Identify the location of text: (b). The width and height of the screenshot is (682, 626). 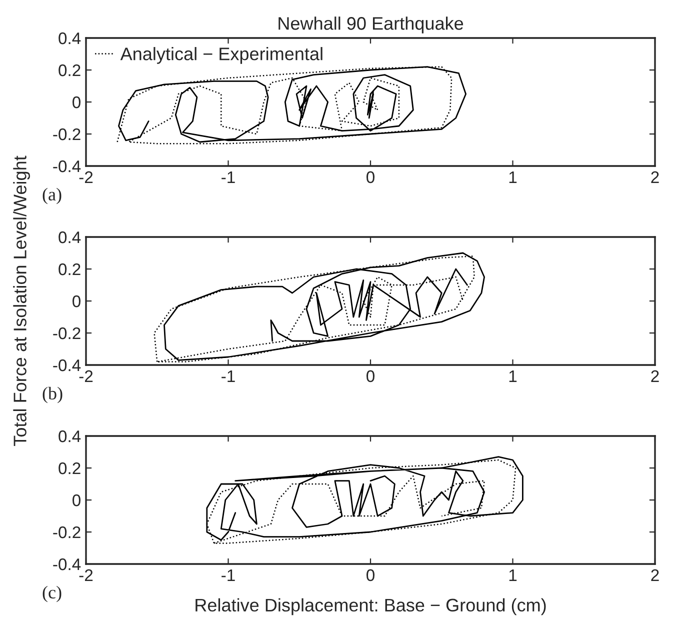
(52, 395).